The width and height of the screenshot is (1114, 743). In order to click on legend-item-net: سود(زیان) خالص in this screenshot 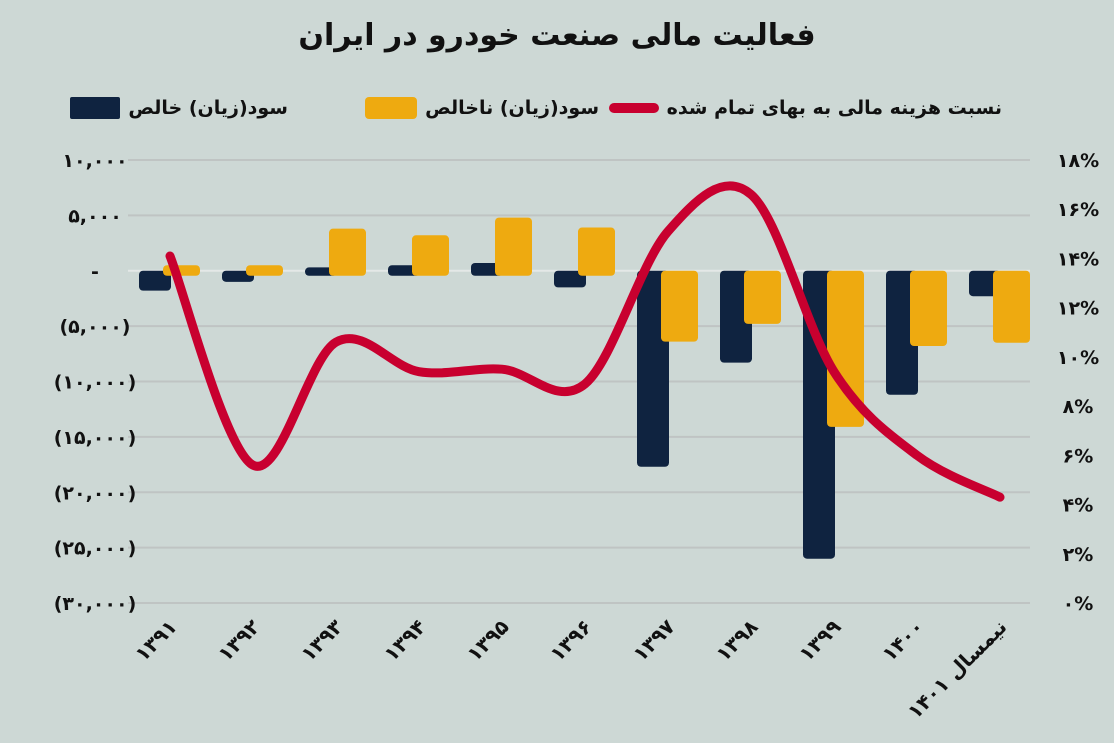, I will do `click(179, 108)`.